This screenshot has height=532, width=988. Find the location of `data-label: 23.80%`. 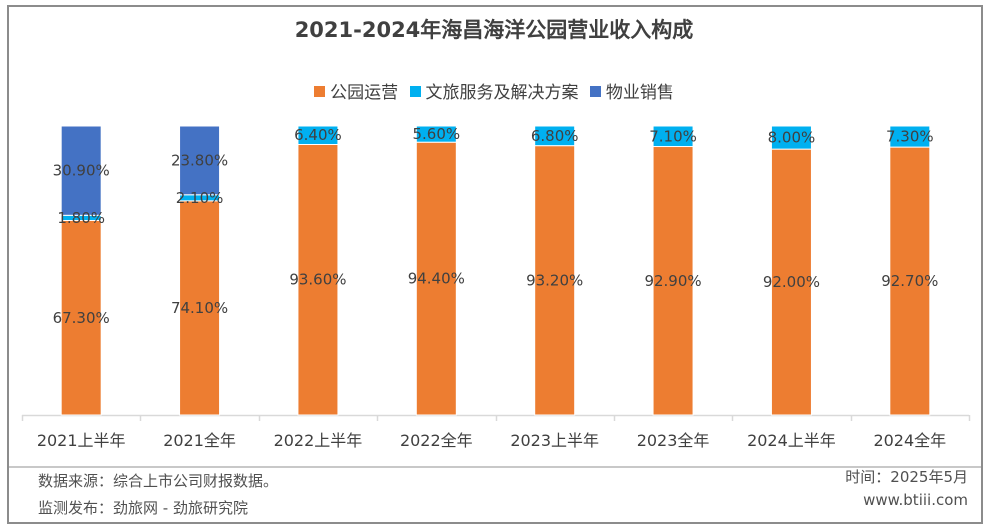

data-label: 23.80% is located at coordinates (199, 160).